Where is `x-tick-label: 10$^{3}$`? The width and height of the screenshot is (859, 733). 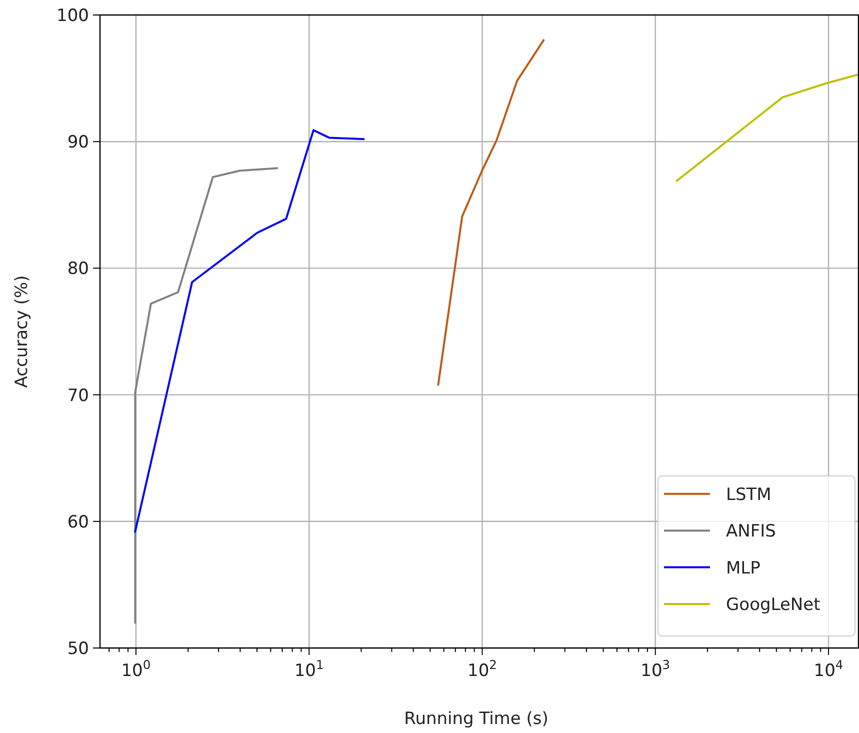 x-tick-label: 10$^{3}$ is located at coordinates (655, 669).